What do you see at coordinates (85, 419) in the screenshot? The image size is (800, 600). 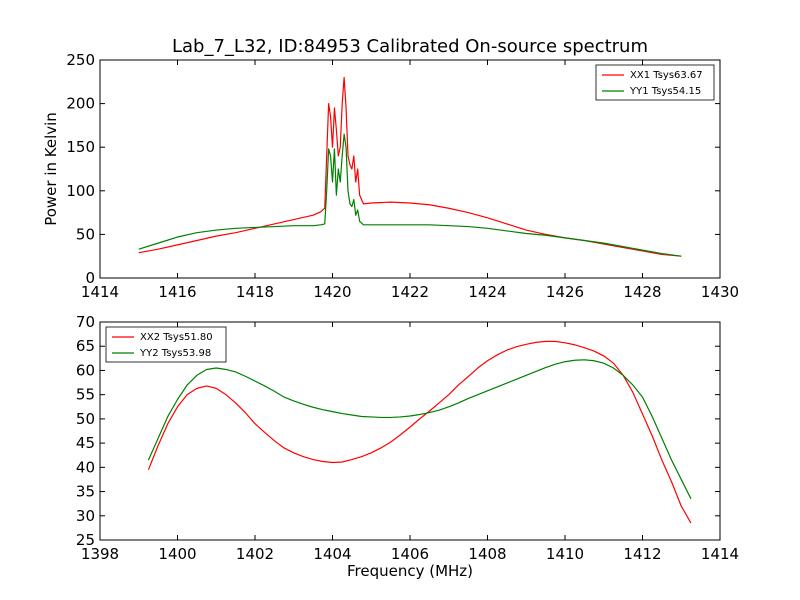 I see `bottom-ytick-label: 50` at bounding box center [85, 419].